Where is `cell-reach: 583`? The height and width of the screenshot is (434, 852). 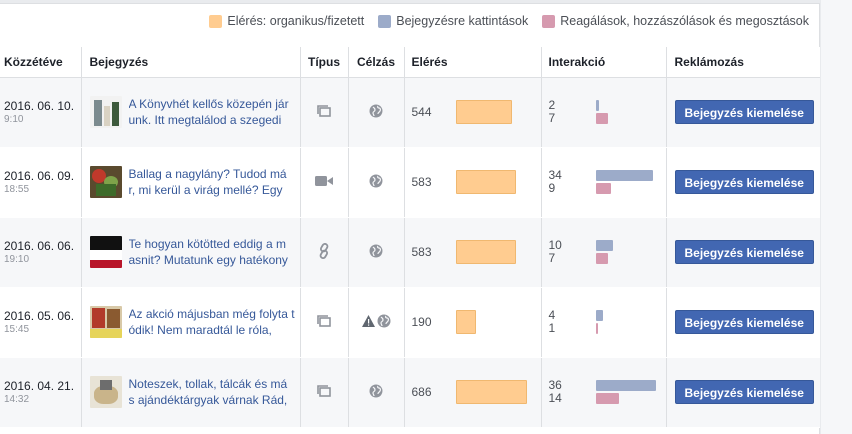
cell-reach: 583 is located at coordinates (473, 252).